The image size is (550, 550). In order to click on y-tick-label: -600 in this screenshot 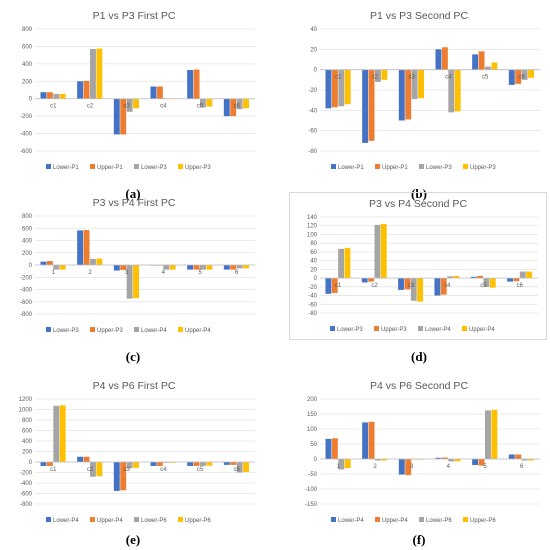, I will do `click(26, 303)`.